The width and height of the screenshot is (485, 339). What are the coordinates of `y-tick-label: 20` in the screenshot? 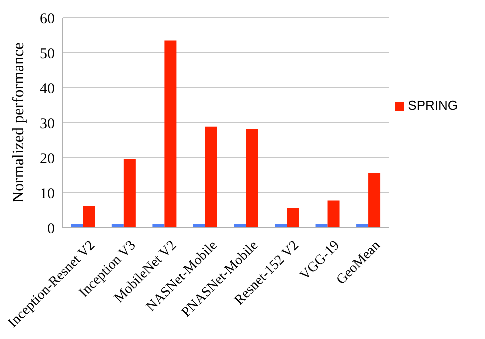 It's located at (47, 159).